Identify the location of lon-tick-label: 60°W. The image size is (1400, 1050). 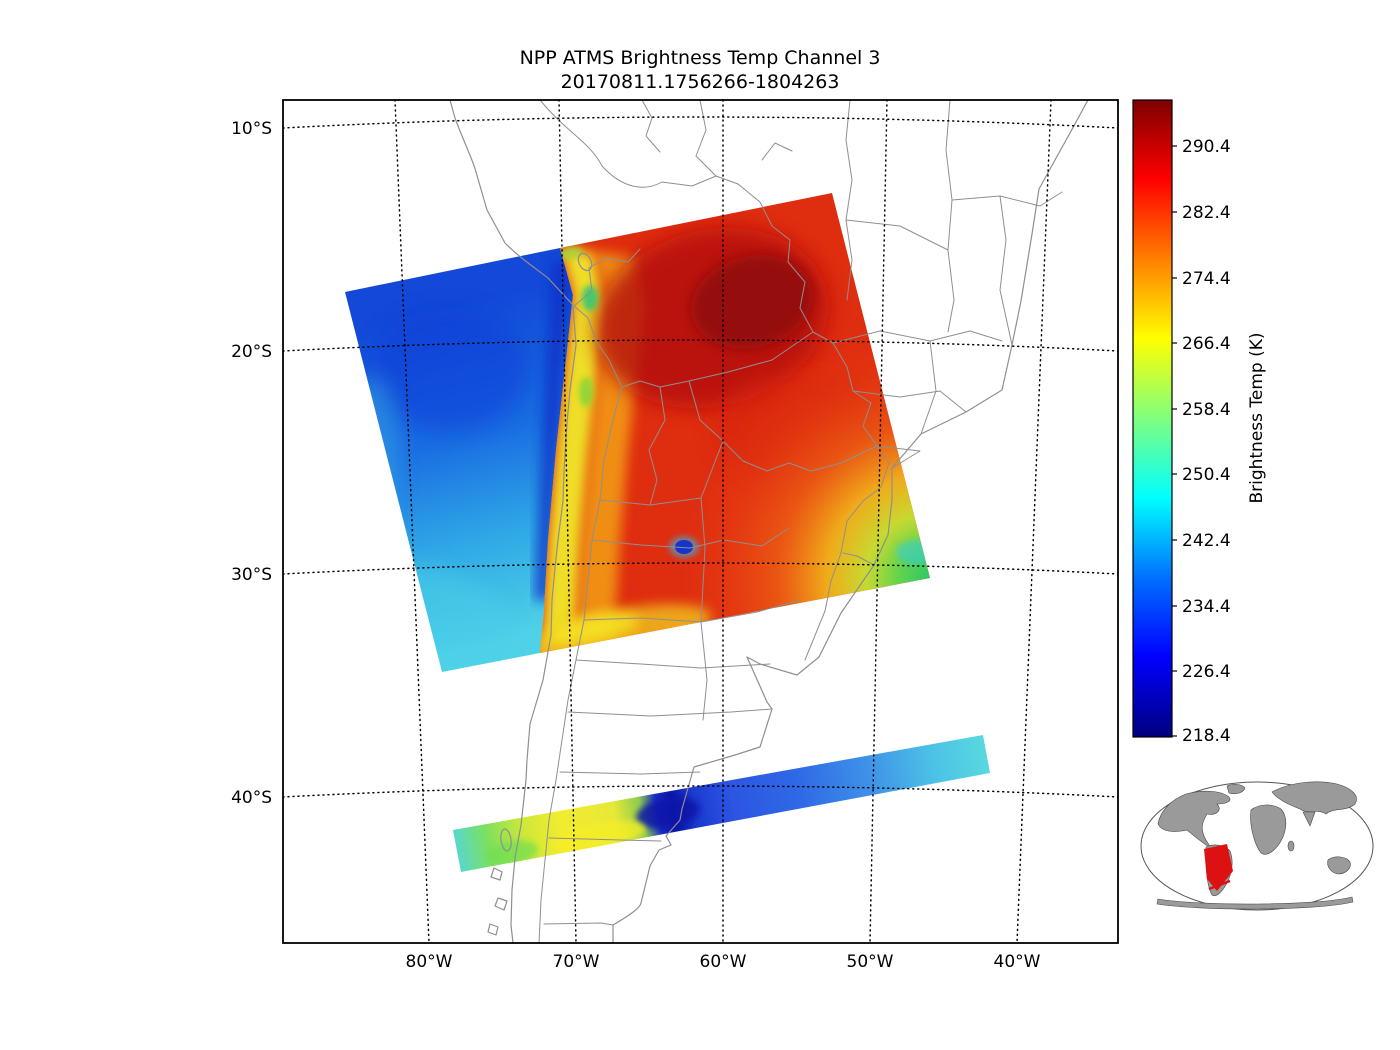
(723, 962).